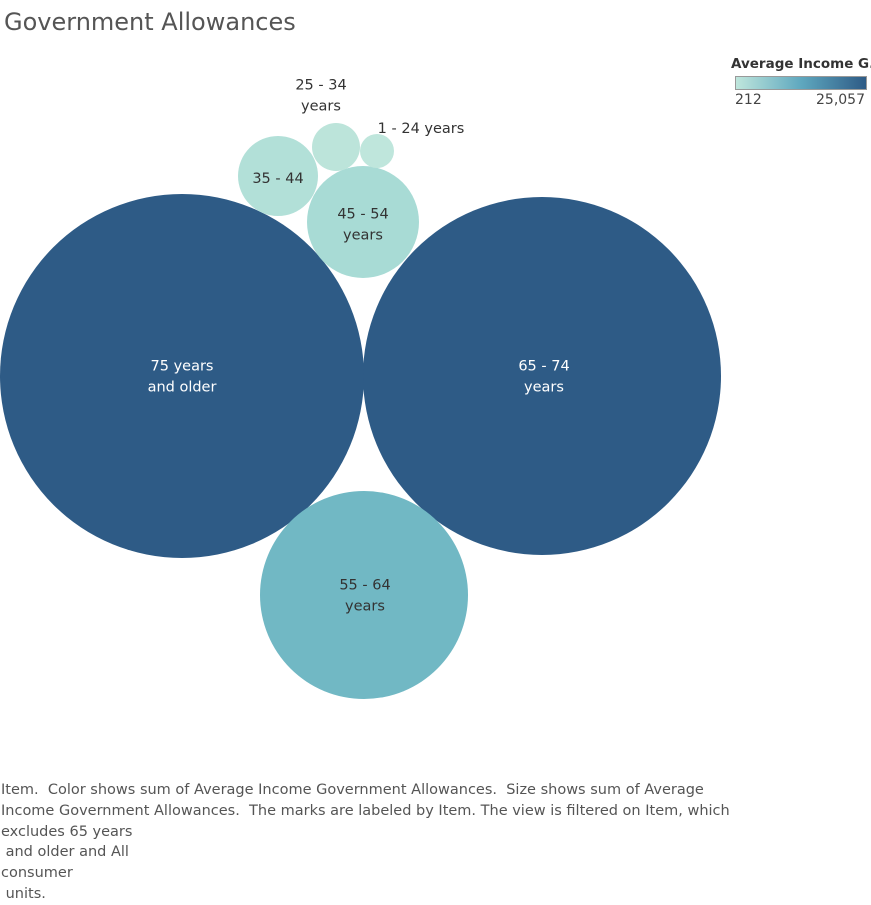  What do you see at coordinates (421, 129) in the screenshot?
I see `bubble-label: 1 - 24 years` at bounding box center [421, 129].